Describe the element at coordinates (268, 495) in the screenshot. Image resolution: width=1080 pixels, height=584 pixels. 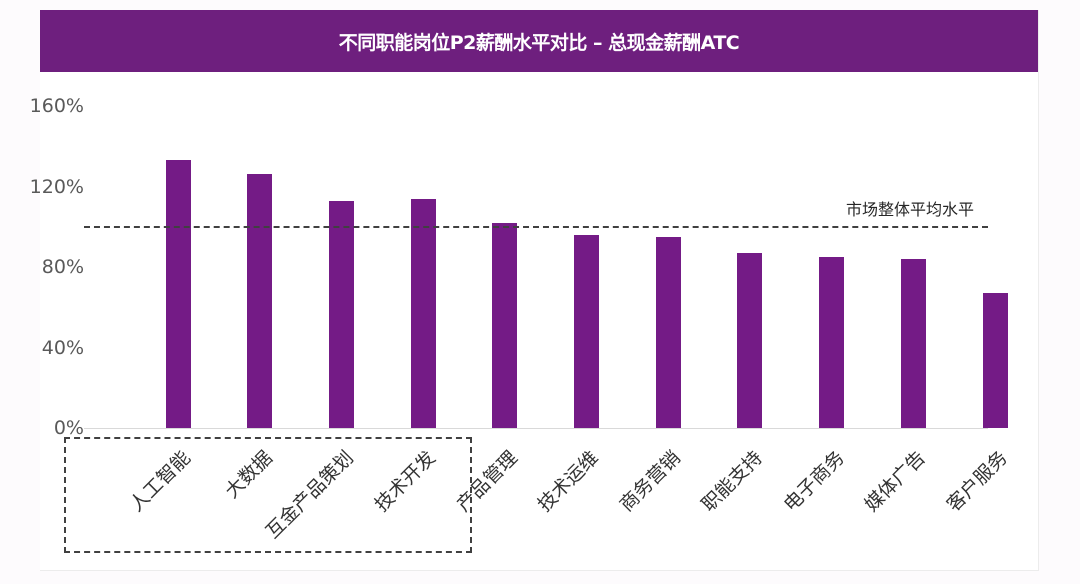
I see `highlight-box-top5` at that location.